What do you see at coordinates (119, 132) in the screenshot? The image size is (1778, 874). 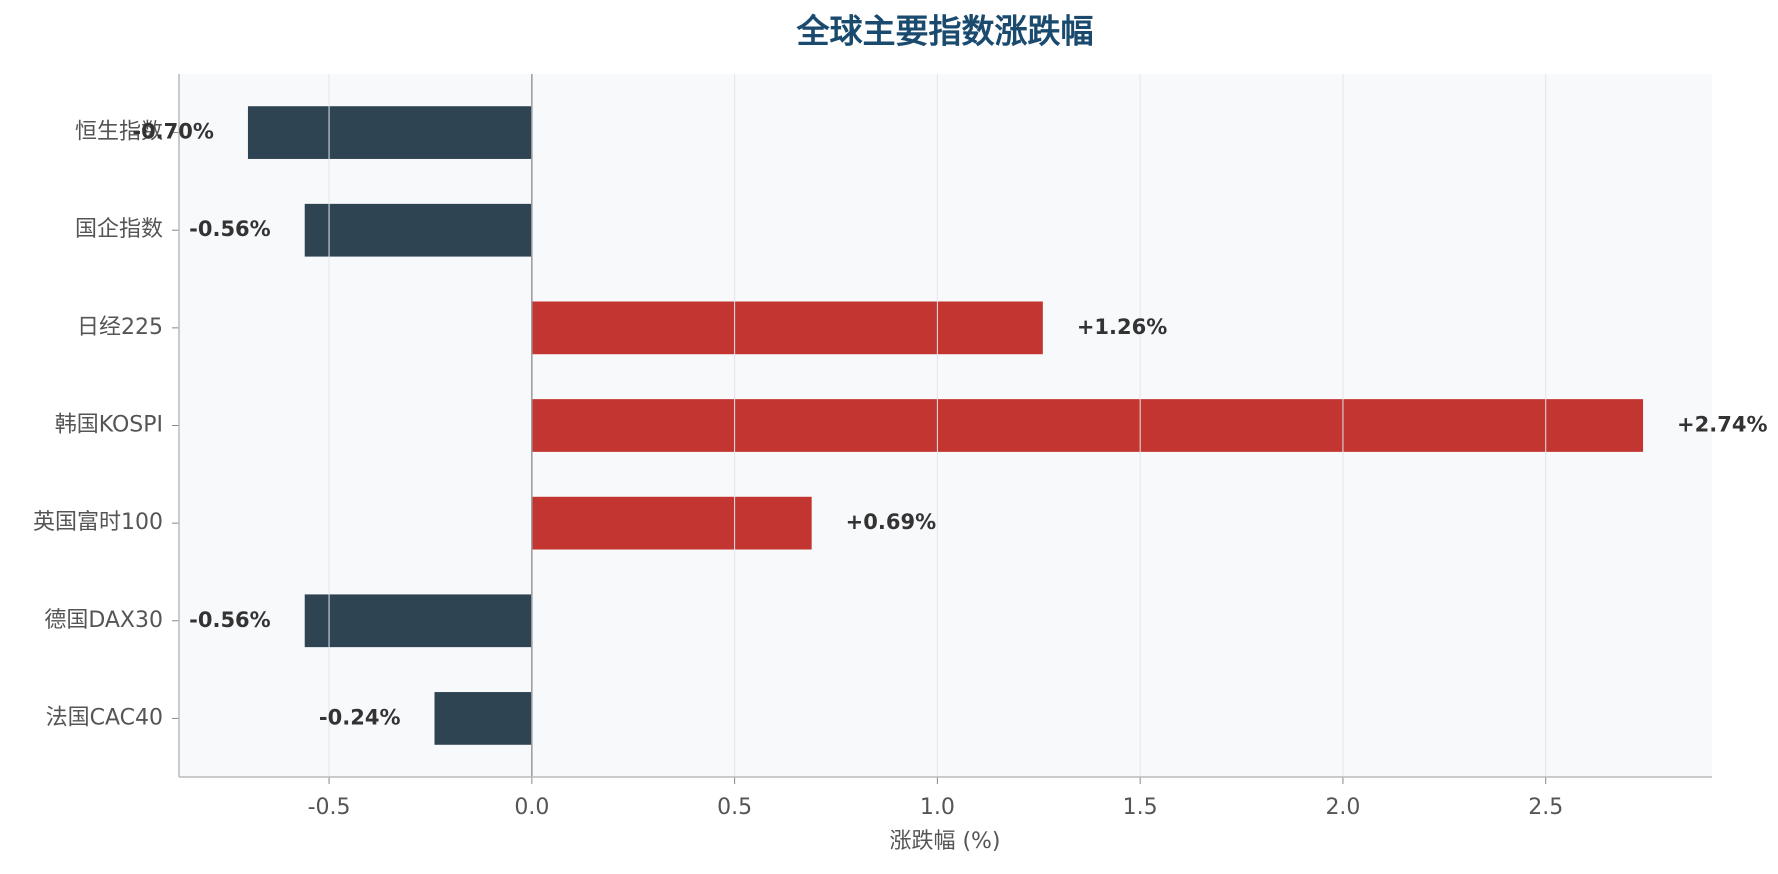 I see `y-tick-label: 恒生指数` at bounding box center [119, 132].